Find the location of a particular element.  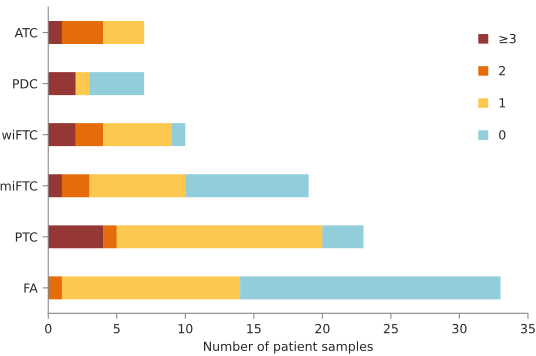

legend-label: ≥3 is located at coordinates (508, 39).